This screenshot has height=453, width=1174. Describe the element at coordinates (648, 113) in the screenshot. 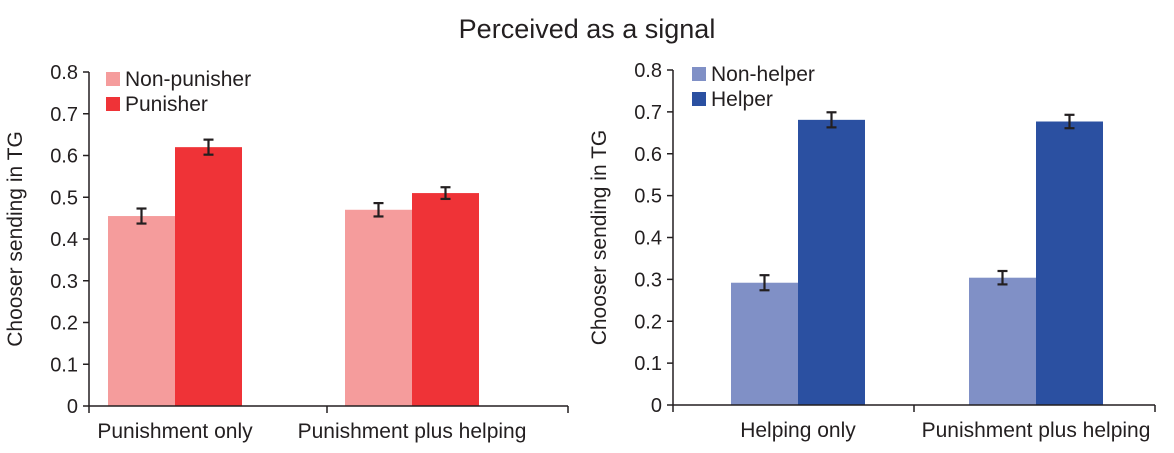

I see `y-tick-label-1-7: 0.7` at that location.